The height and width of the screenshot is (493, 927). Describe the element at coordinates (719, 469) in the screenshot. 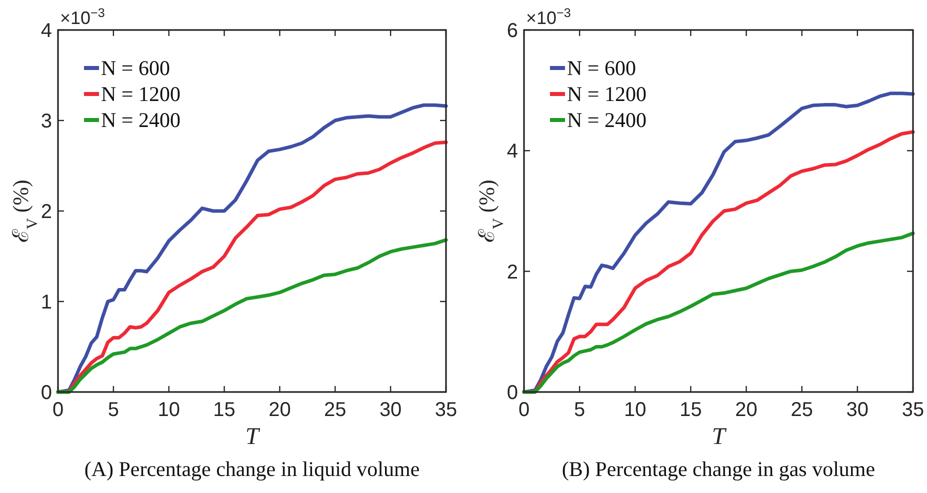

I see `text: (B) Percentage change in gas volume` at that location.